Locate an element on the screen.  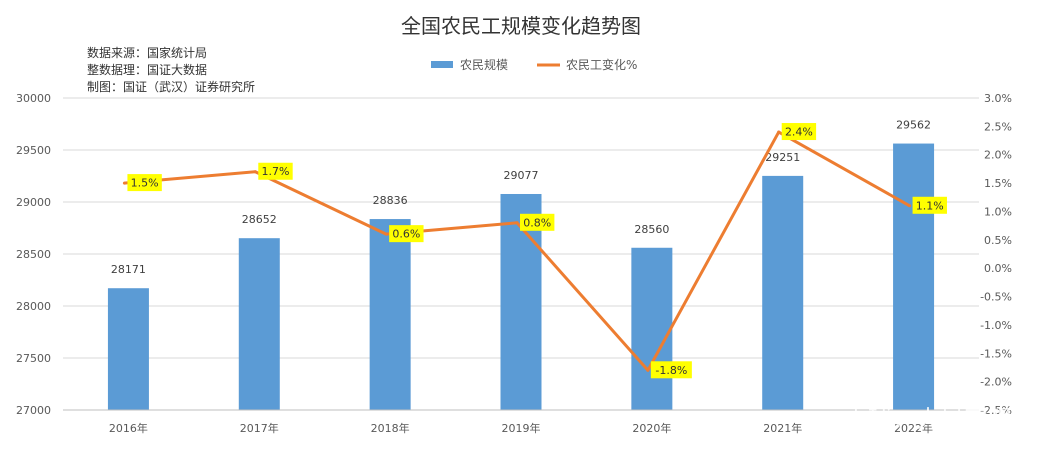
bar-data-label: 28652 is located at coordinates (259, 219).